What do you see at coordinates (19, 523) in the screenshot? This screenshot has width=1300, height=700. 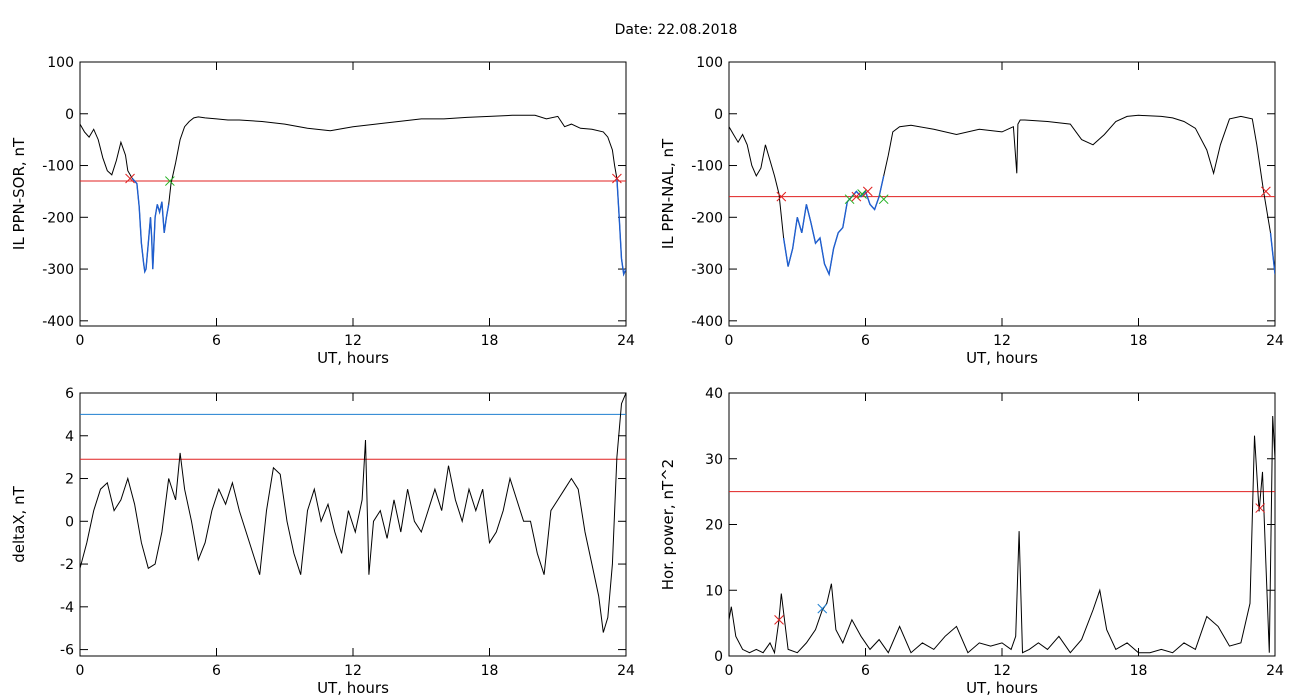 I see `y-axis-label: deltaX, nT` at bounding box center [19, 523].